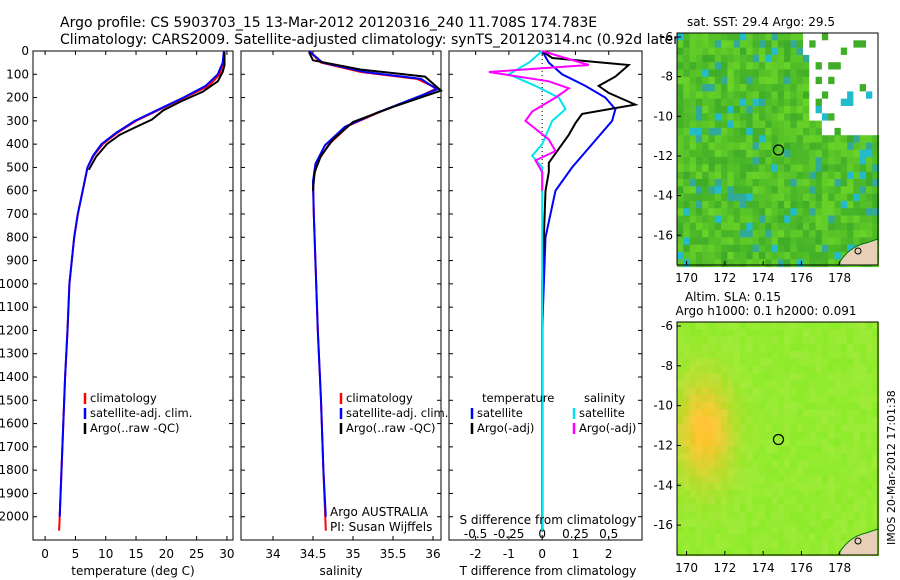  Describe the element at coordinates (105, 554) in the screenshot. I see `x-tick-label: 10` at that location.